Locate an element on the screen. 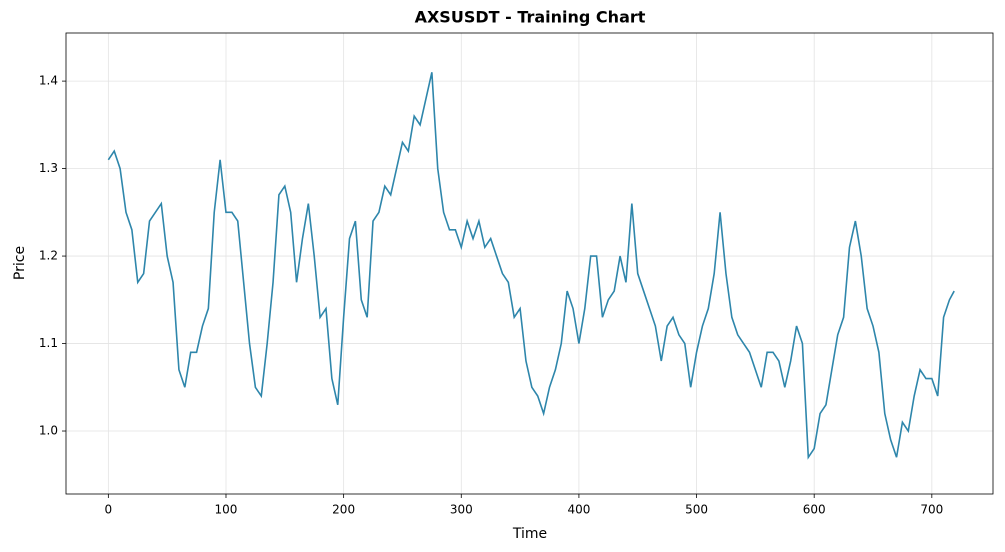 The height and width of the screenshot is (552, 1005). x-axis-label: Time is located at coordinates (529, 534).